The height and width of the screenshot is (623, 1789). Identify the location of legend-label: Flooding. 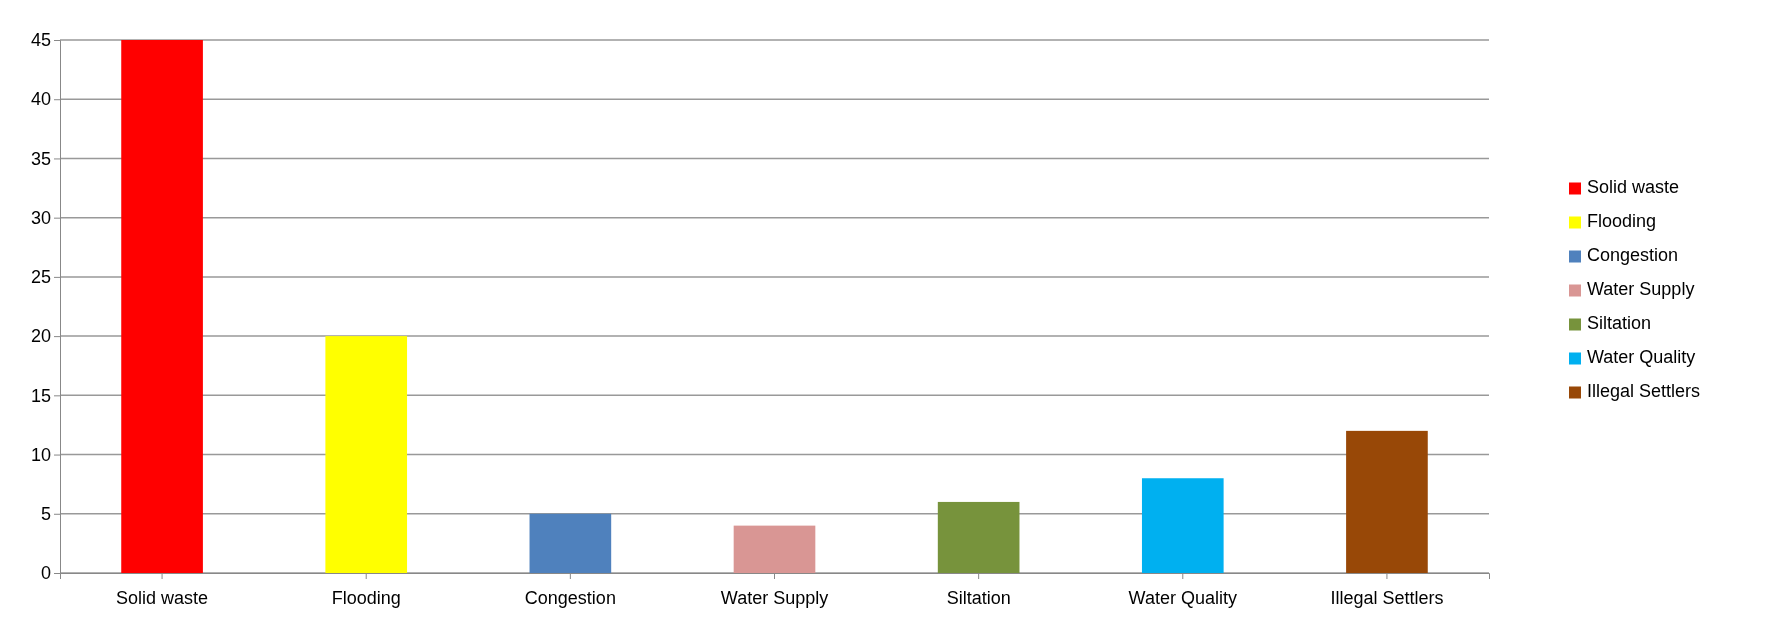
(1622, 220).